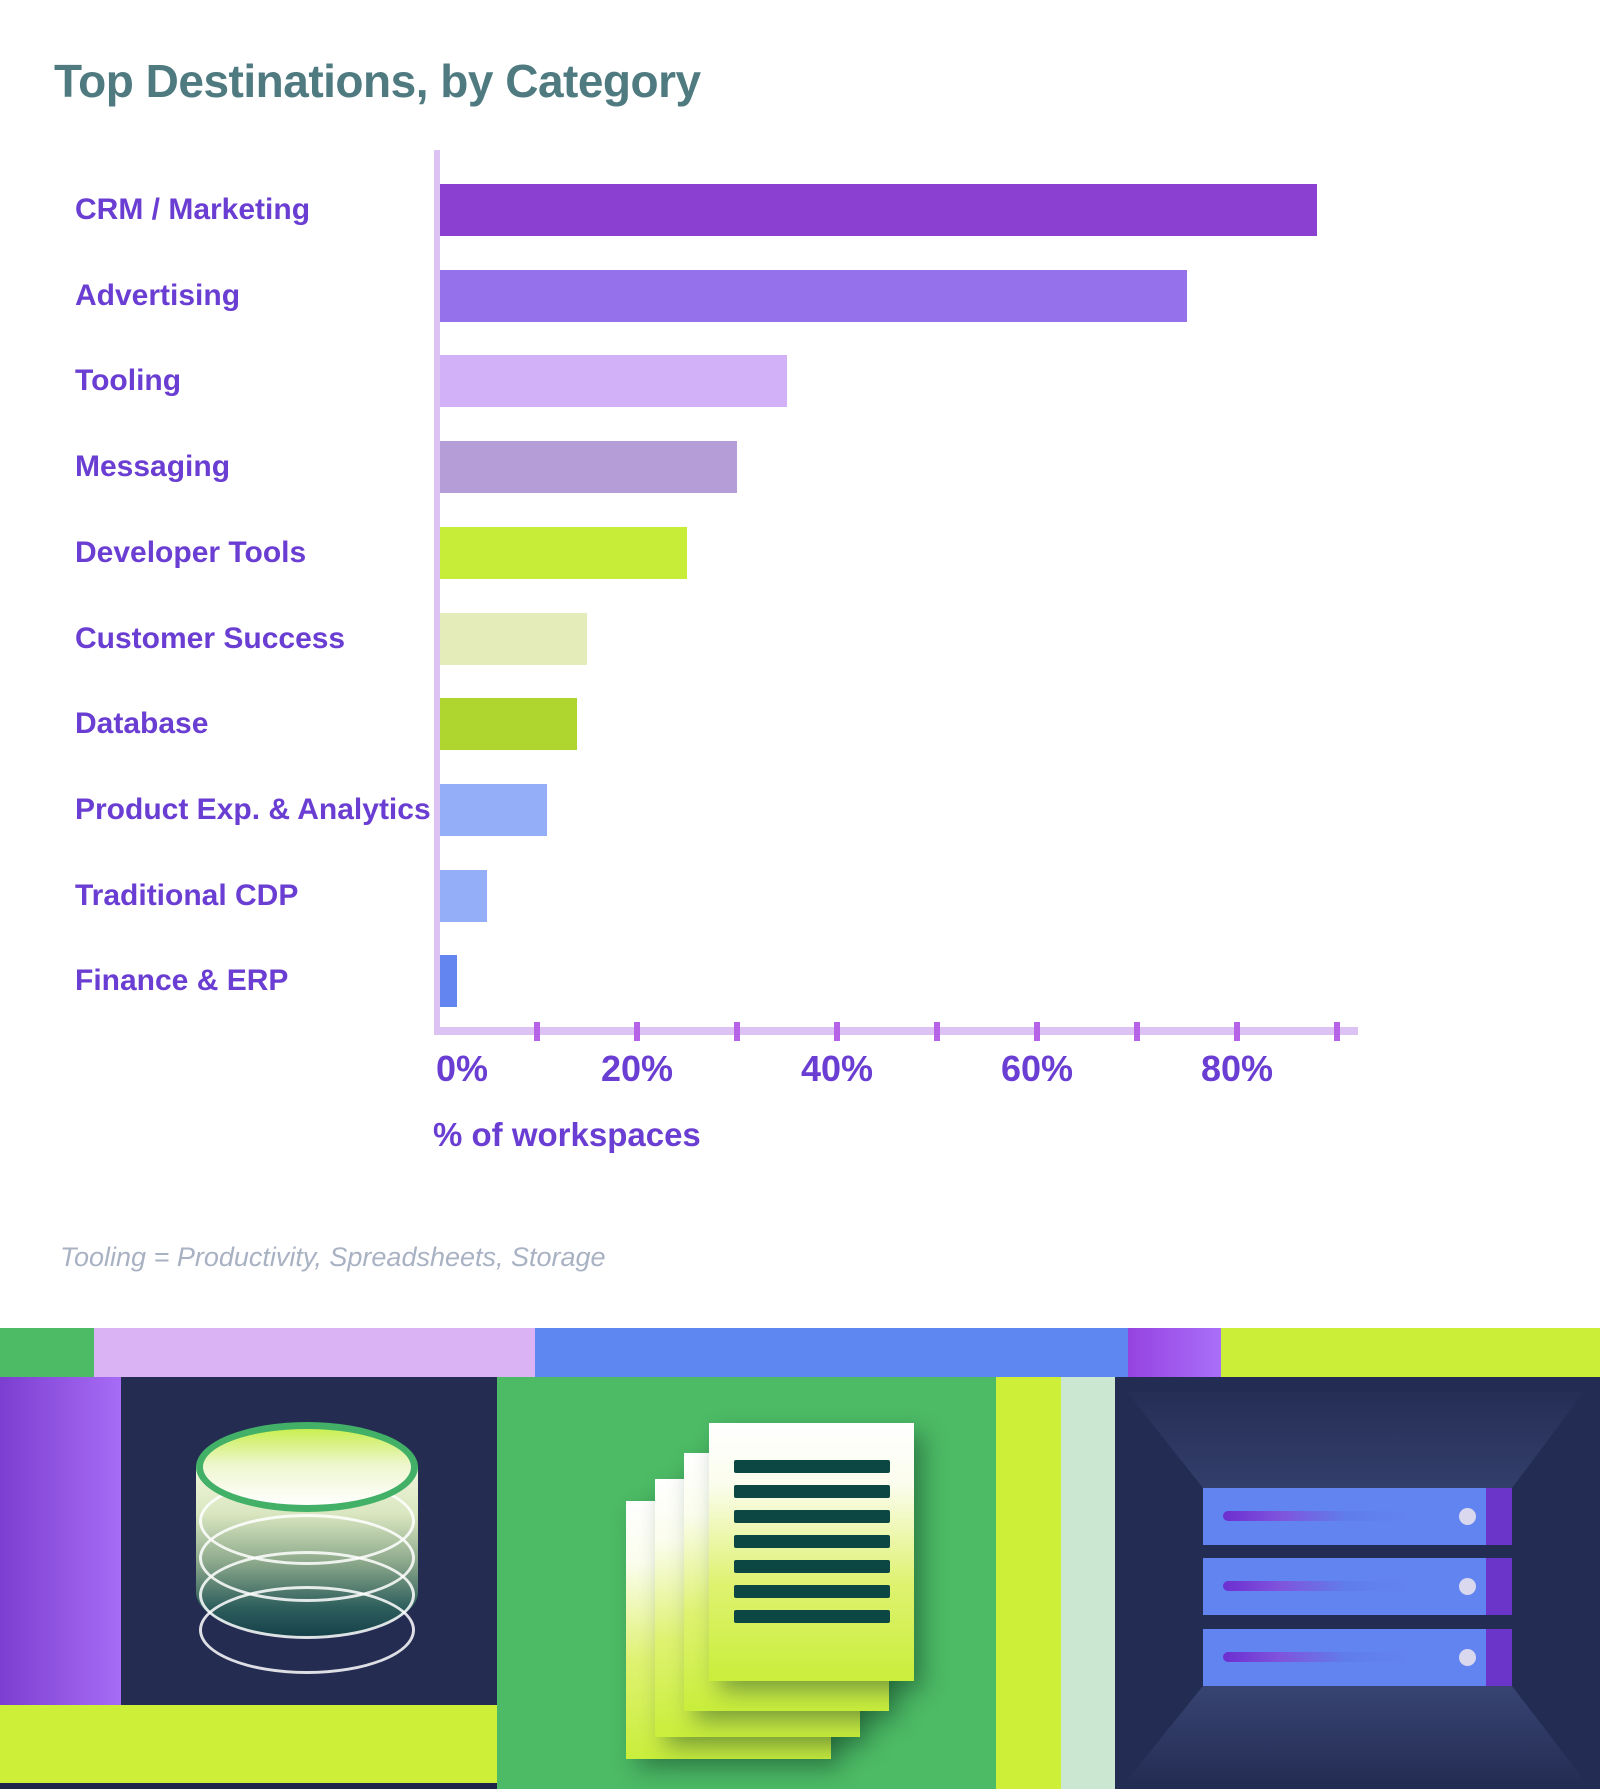 This screenshot has width=1600, height=1789. What do you see at coordinates (193, 209) in the screenshot?
I see `category-label: CRM / Marketing` at bounding box center [193, 209].